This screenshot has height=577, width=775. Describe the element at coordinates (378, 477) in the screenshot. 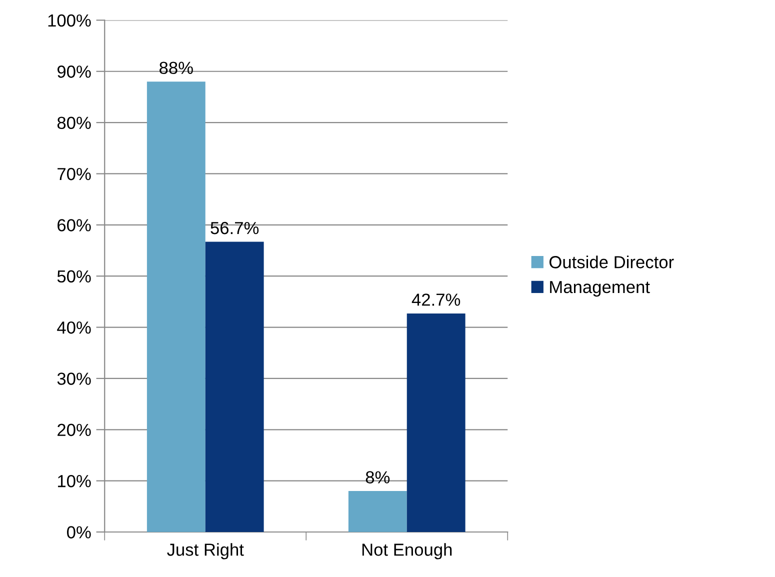

I see `data-label: 8%` at that location.